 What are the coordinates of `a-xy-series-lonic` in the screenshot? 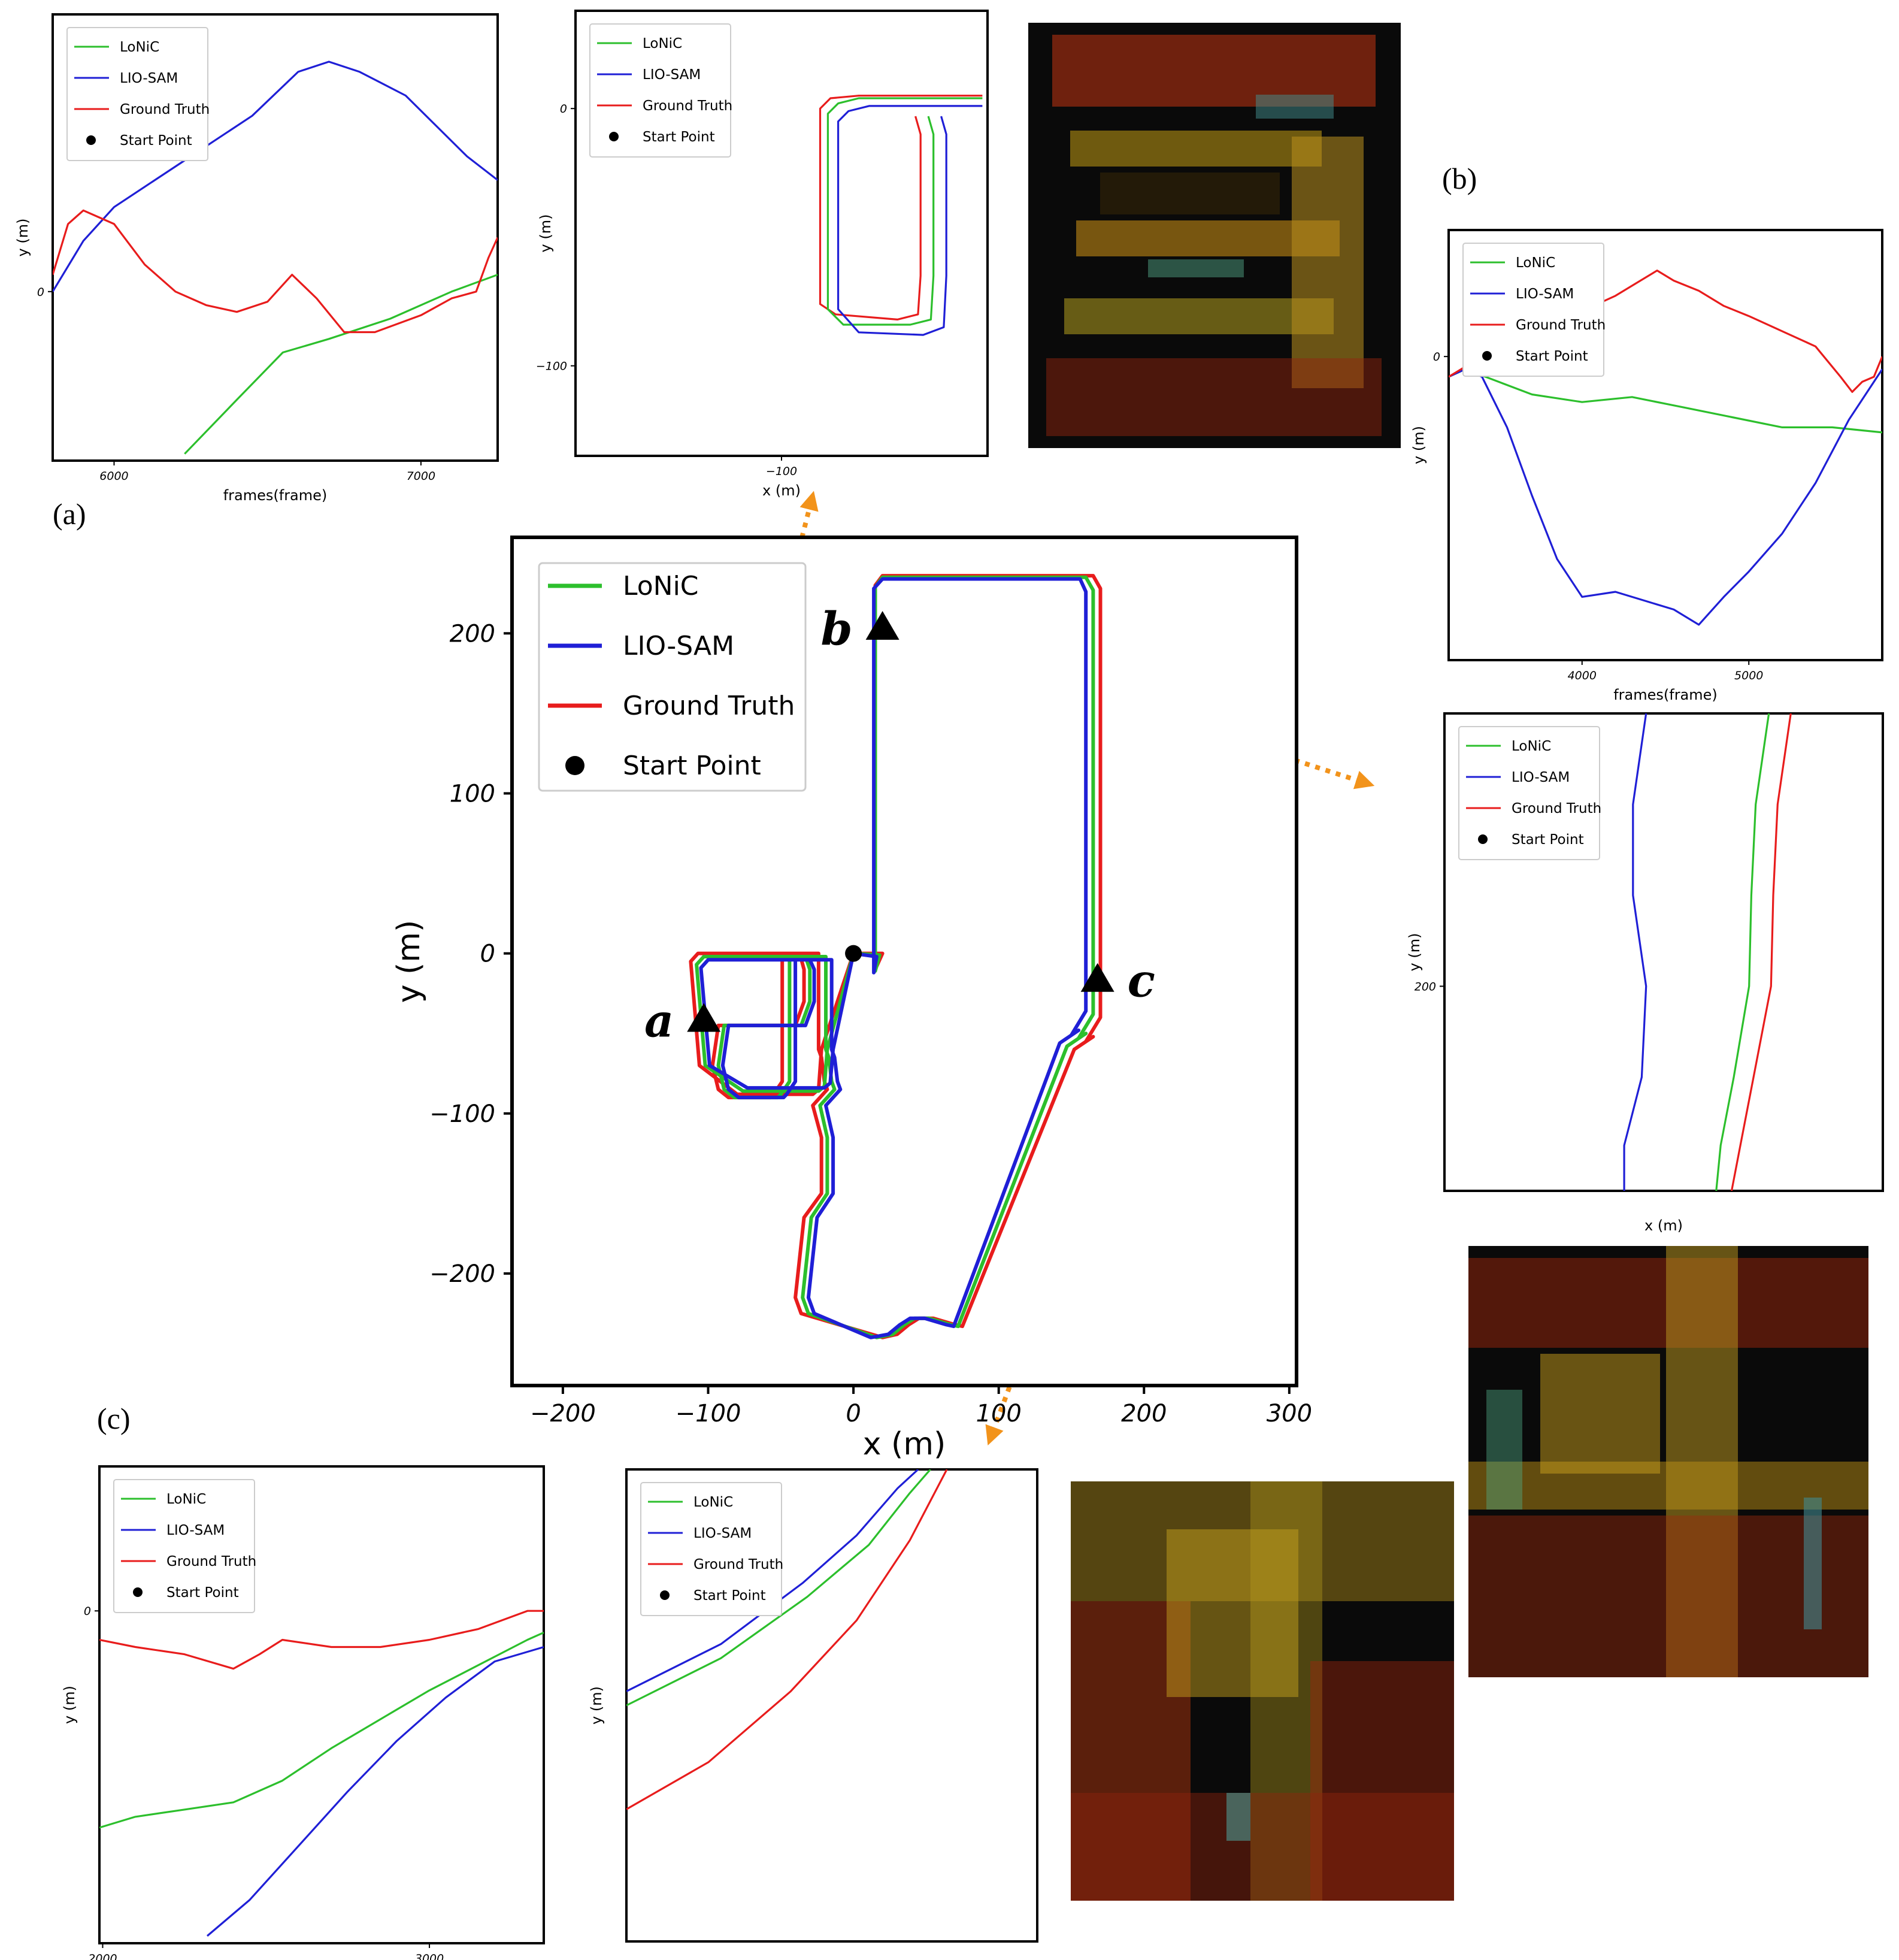 It's located at (904, 212).